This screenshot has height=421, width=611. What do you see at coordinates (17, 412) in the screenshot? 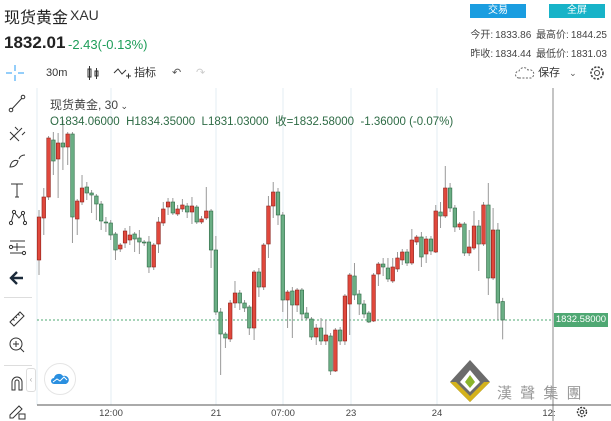
I see `lock-drawing-icon` at bounding box center [17, 412].